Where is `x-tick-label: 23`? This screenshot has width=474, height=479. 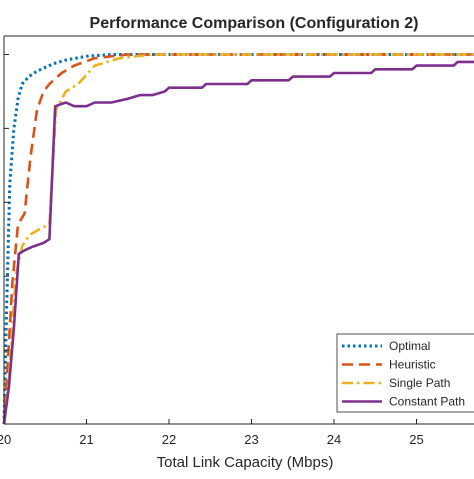 x-tick-label: 23 is located at coordinates (251, 439).